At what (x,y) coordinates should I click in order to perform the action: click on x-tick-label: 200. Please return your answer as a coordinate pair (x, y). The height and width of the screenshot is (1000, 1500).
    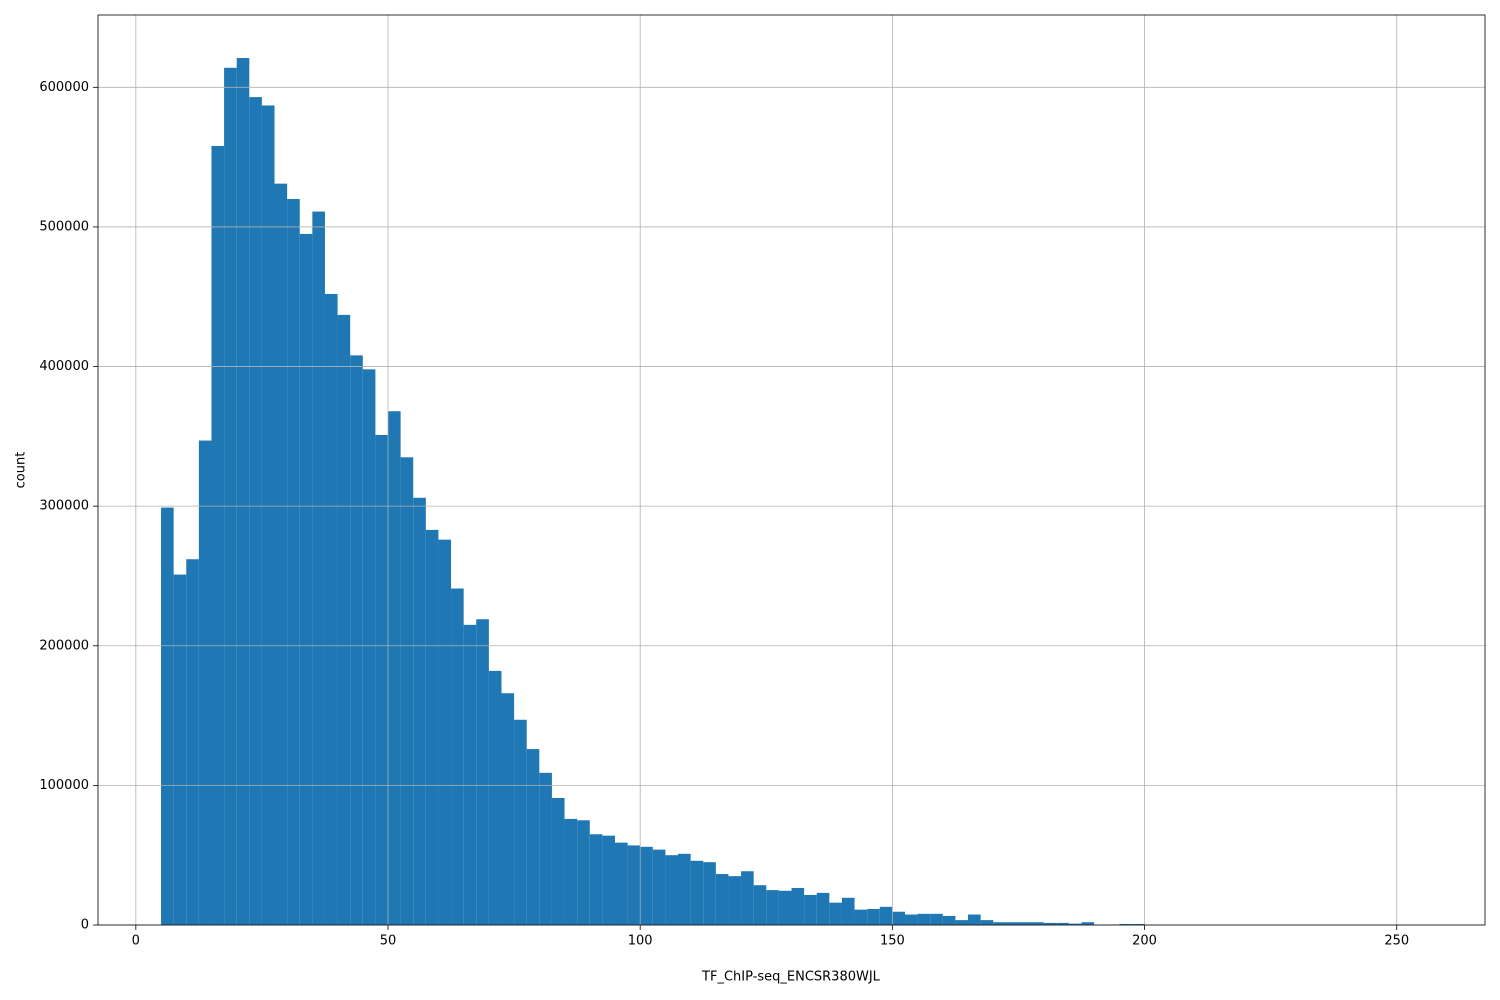
    Looking at the image, I should click on (1144, 941).